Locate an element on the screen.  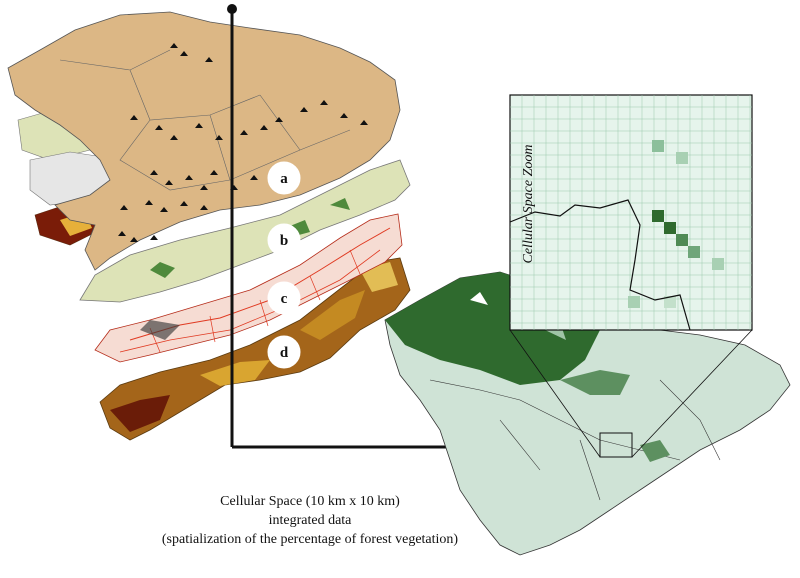
caption-line-1: Cellular Space (10 km x 10 km) is located at coordinates (310, 501).